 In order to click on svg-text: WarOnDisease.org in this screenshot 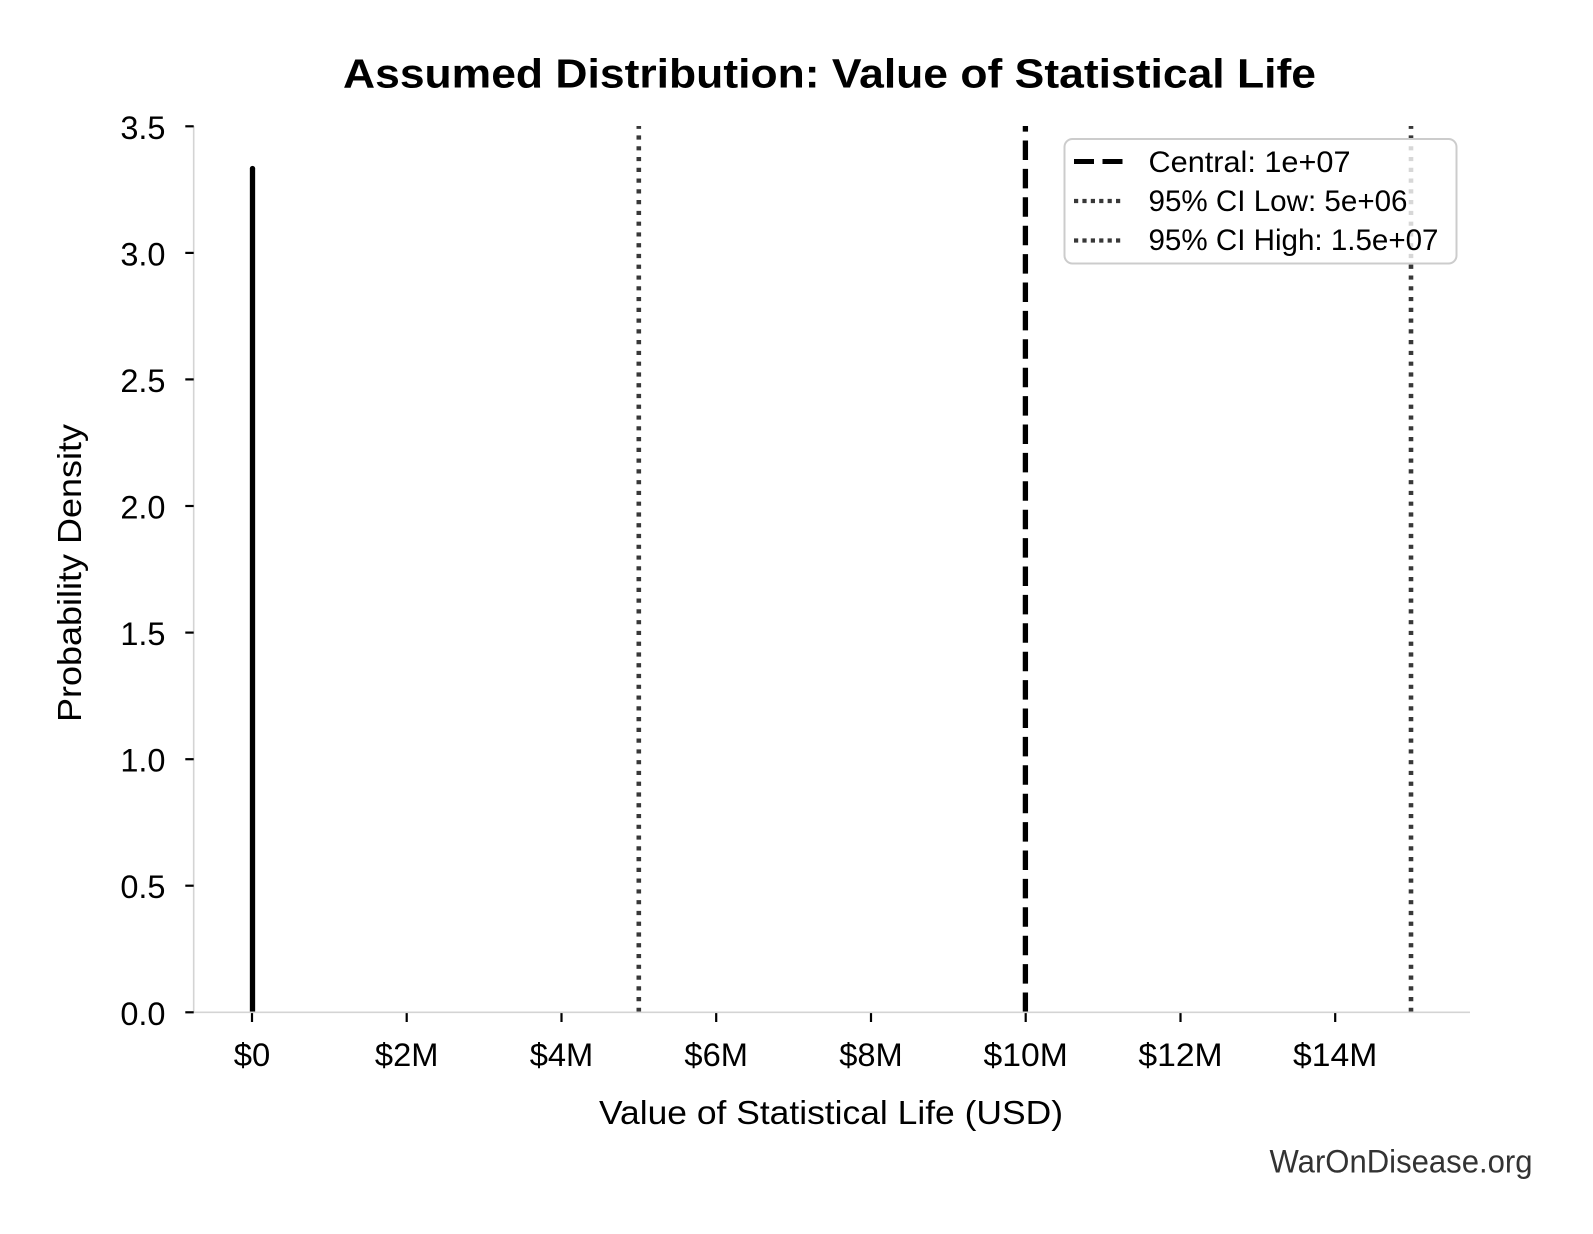, I will do `click(1401, 1161)`.